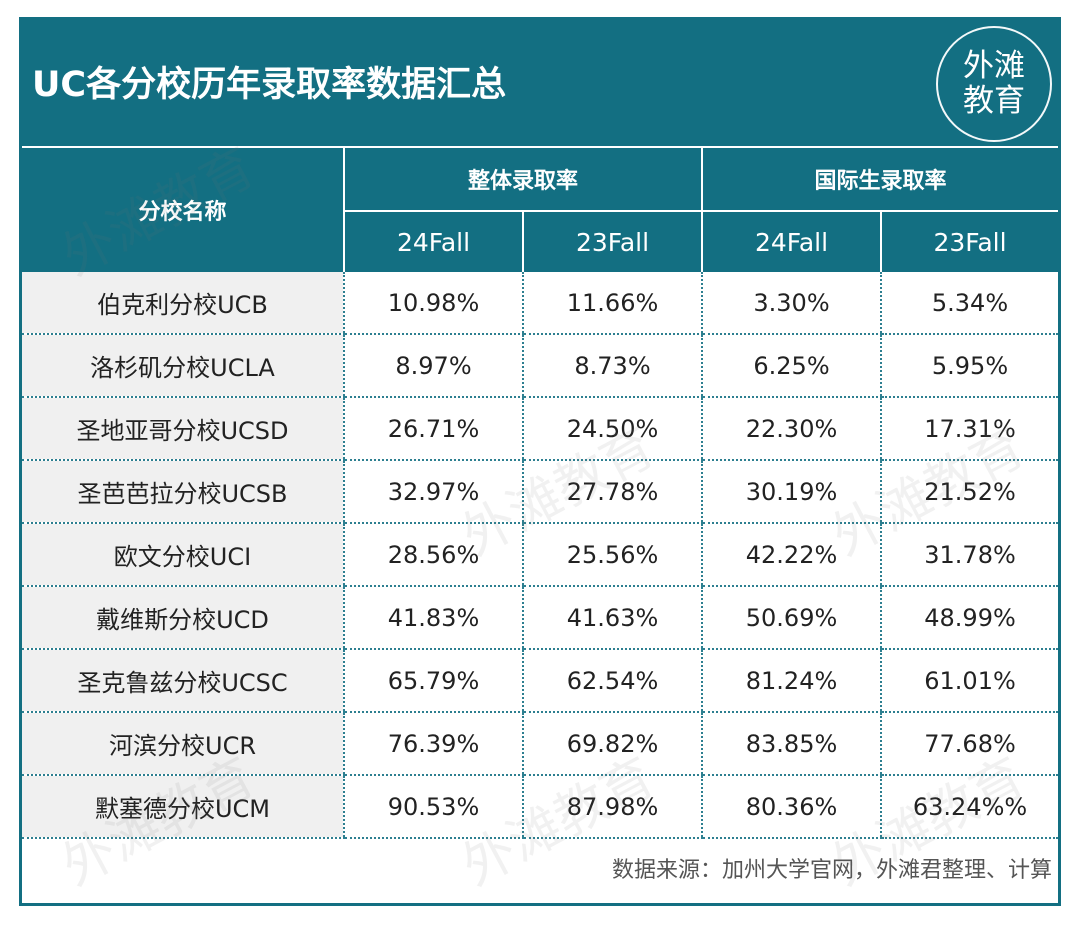 The height and width of the screenshot is (926, 1080). I want to click on school-name: 伯克利分校UCB, so click(183, 303).